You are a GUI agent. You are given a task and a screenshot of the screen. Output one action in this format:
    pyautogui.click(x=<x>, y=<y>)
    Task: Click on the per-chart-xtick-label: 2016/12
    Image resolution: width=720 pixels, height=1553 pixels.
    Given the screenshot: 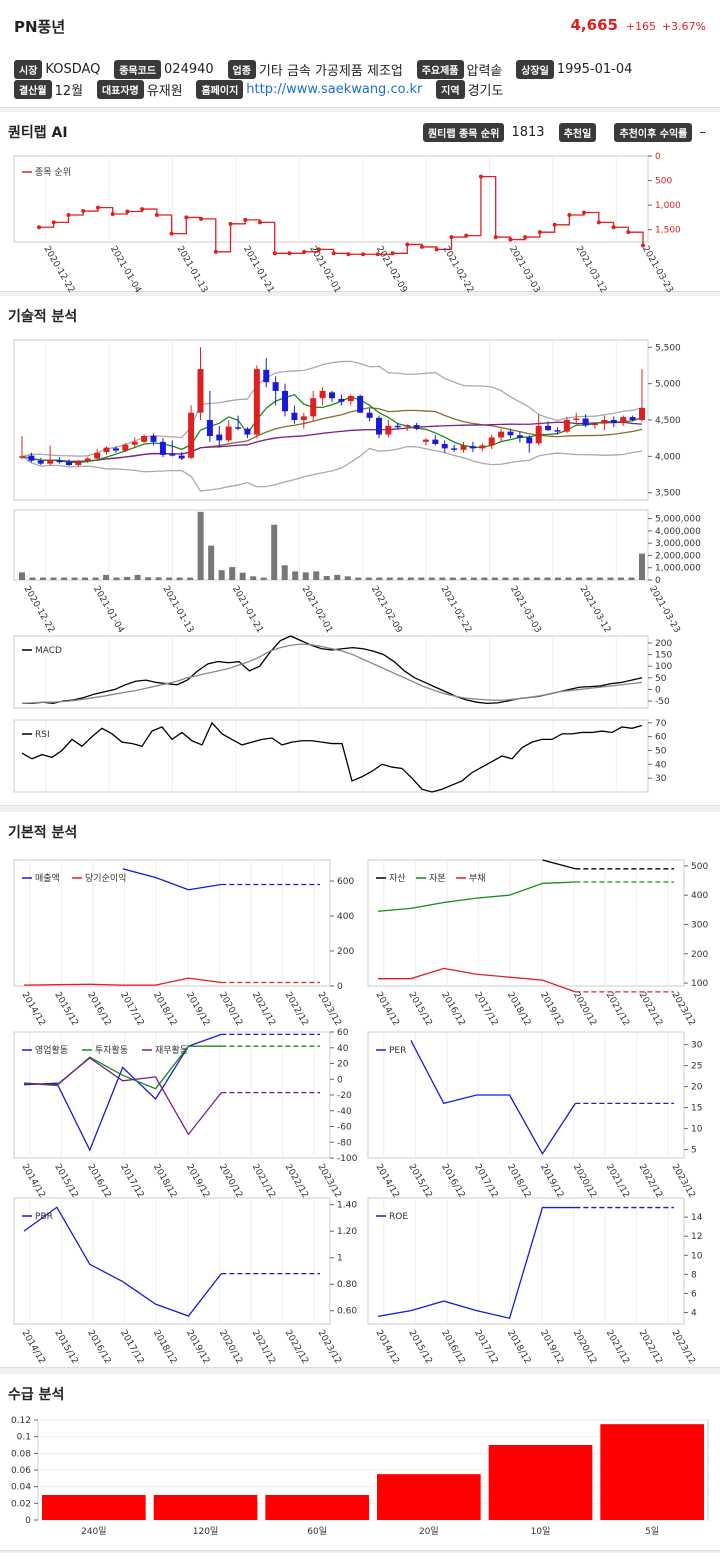 What is the action you would take?
    pyautogui.click(x=452, y=1181)
    